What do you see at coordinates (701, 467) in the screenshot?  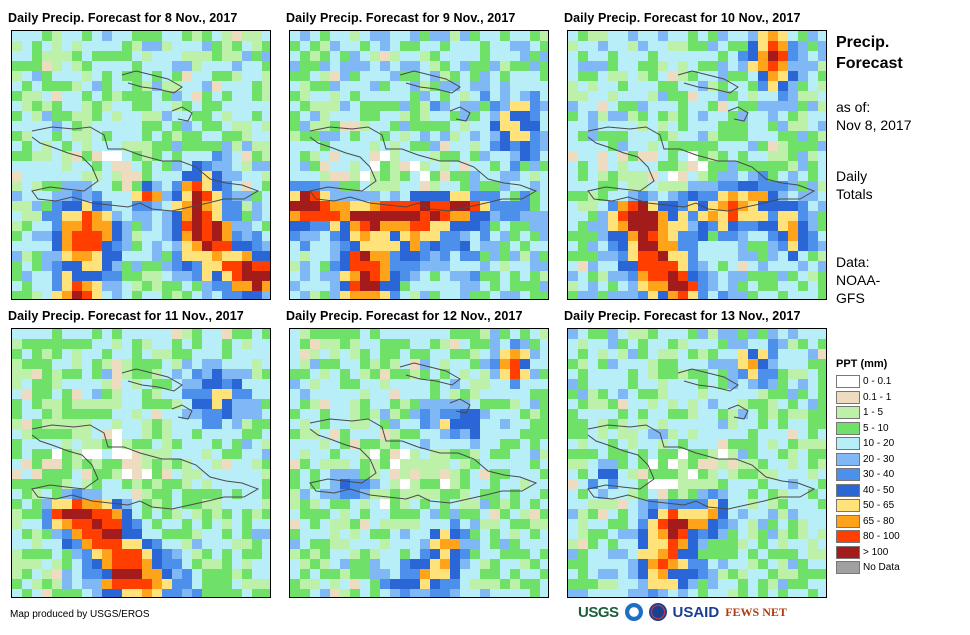 I see `coastline-outline` at bounding box center [701, 467].